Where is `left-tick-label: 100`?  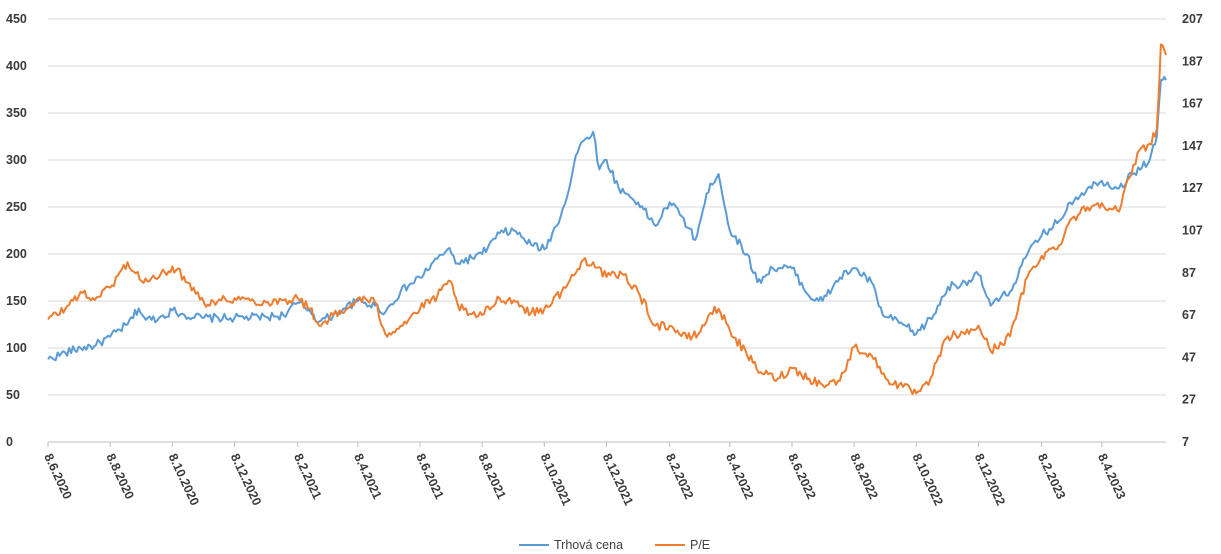
left-tick-label: 100 is located at coordinates (16, 348).